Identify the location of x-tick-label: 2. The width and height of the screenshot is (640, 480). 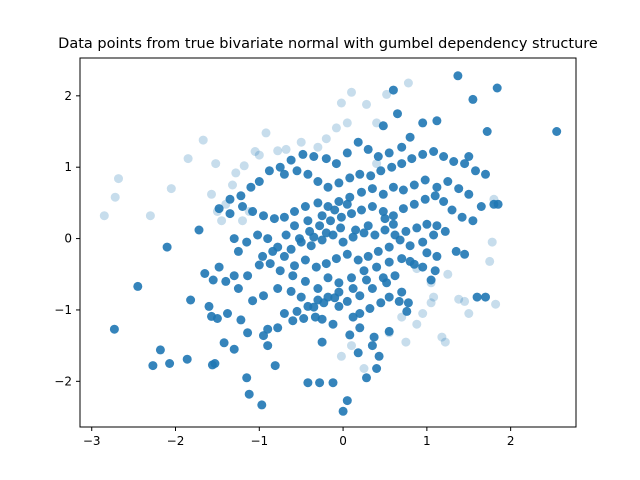
(511, 441).